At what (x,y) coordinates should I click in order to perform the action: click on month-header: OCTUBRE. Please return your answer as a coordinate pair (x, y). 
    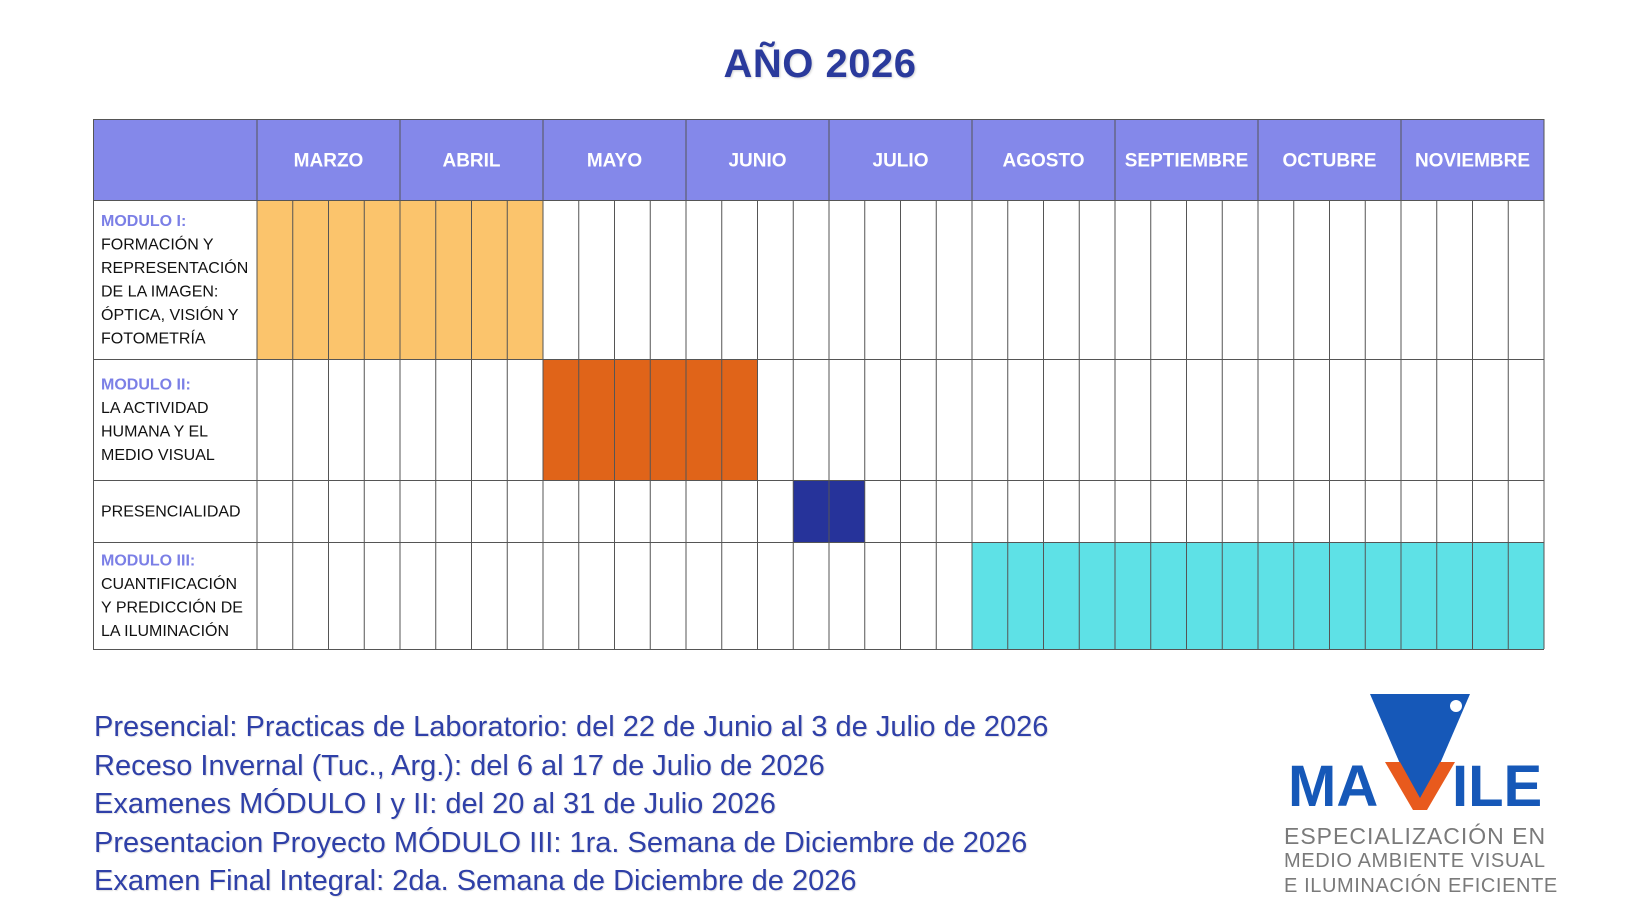
    Looking at the image, I should click on (1330, 161).